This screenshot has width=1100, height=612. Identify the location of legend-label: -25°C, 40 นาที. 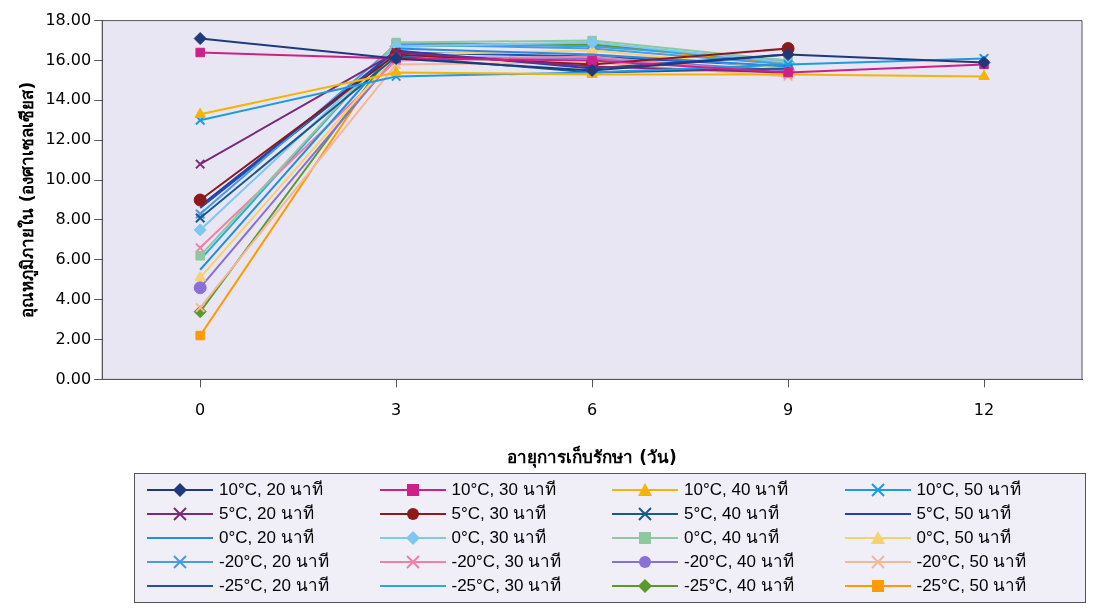
(739, 586).